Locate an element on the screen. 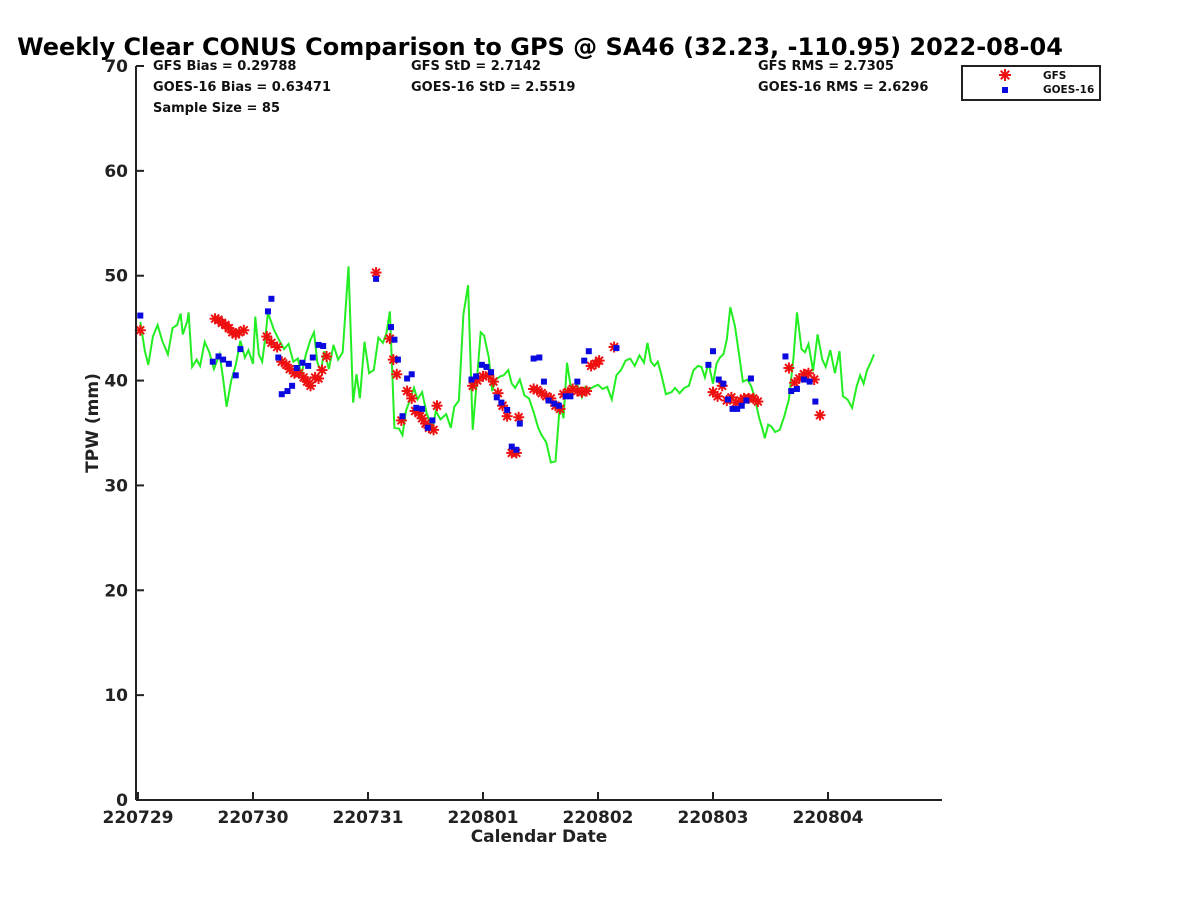 The height and width of the screenshot is (900, 1200). stat-text: Sample Size = 85 is located at coordinates (216, 108).